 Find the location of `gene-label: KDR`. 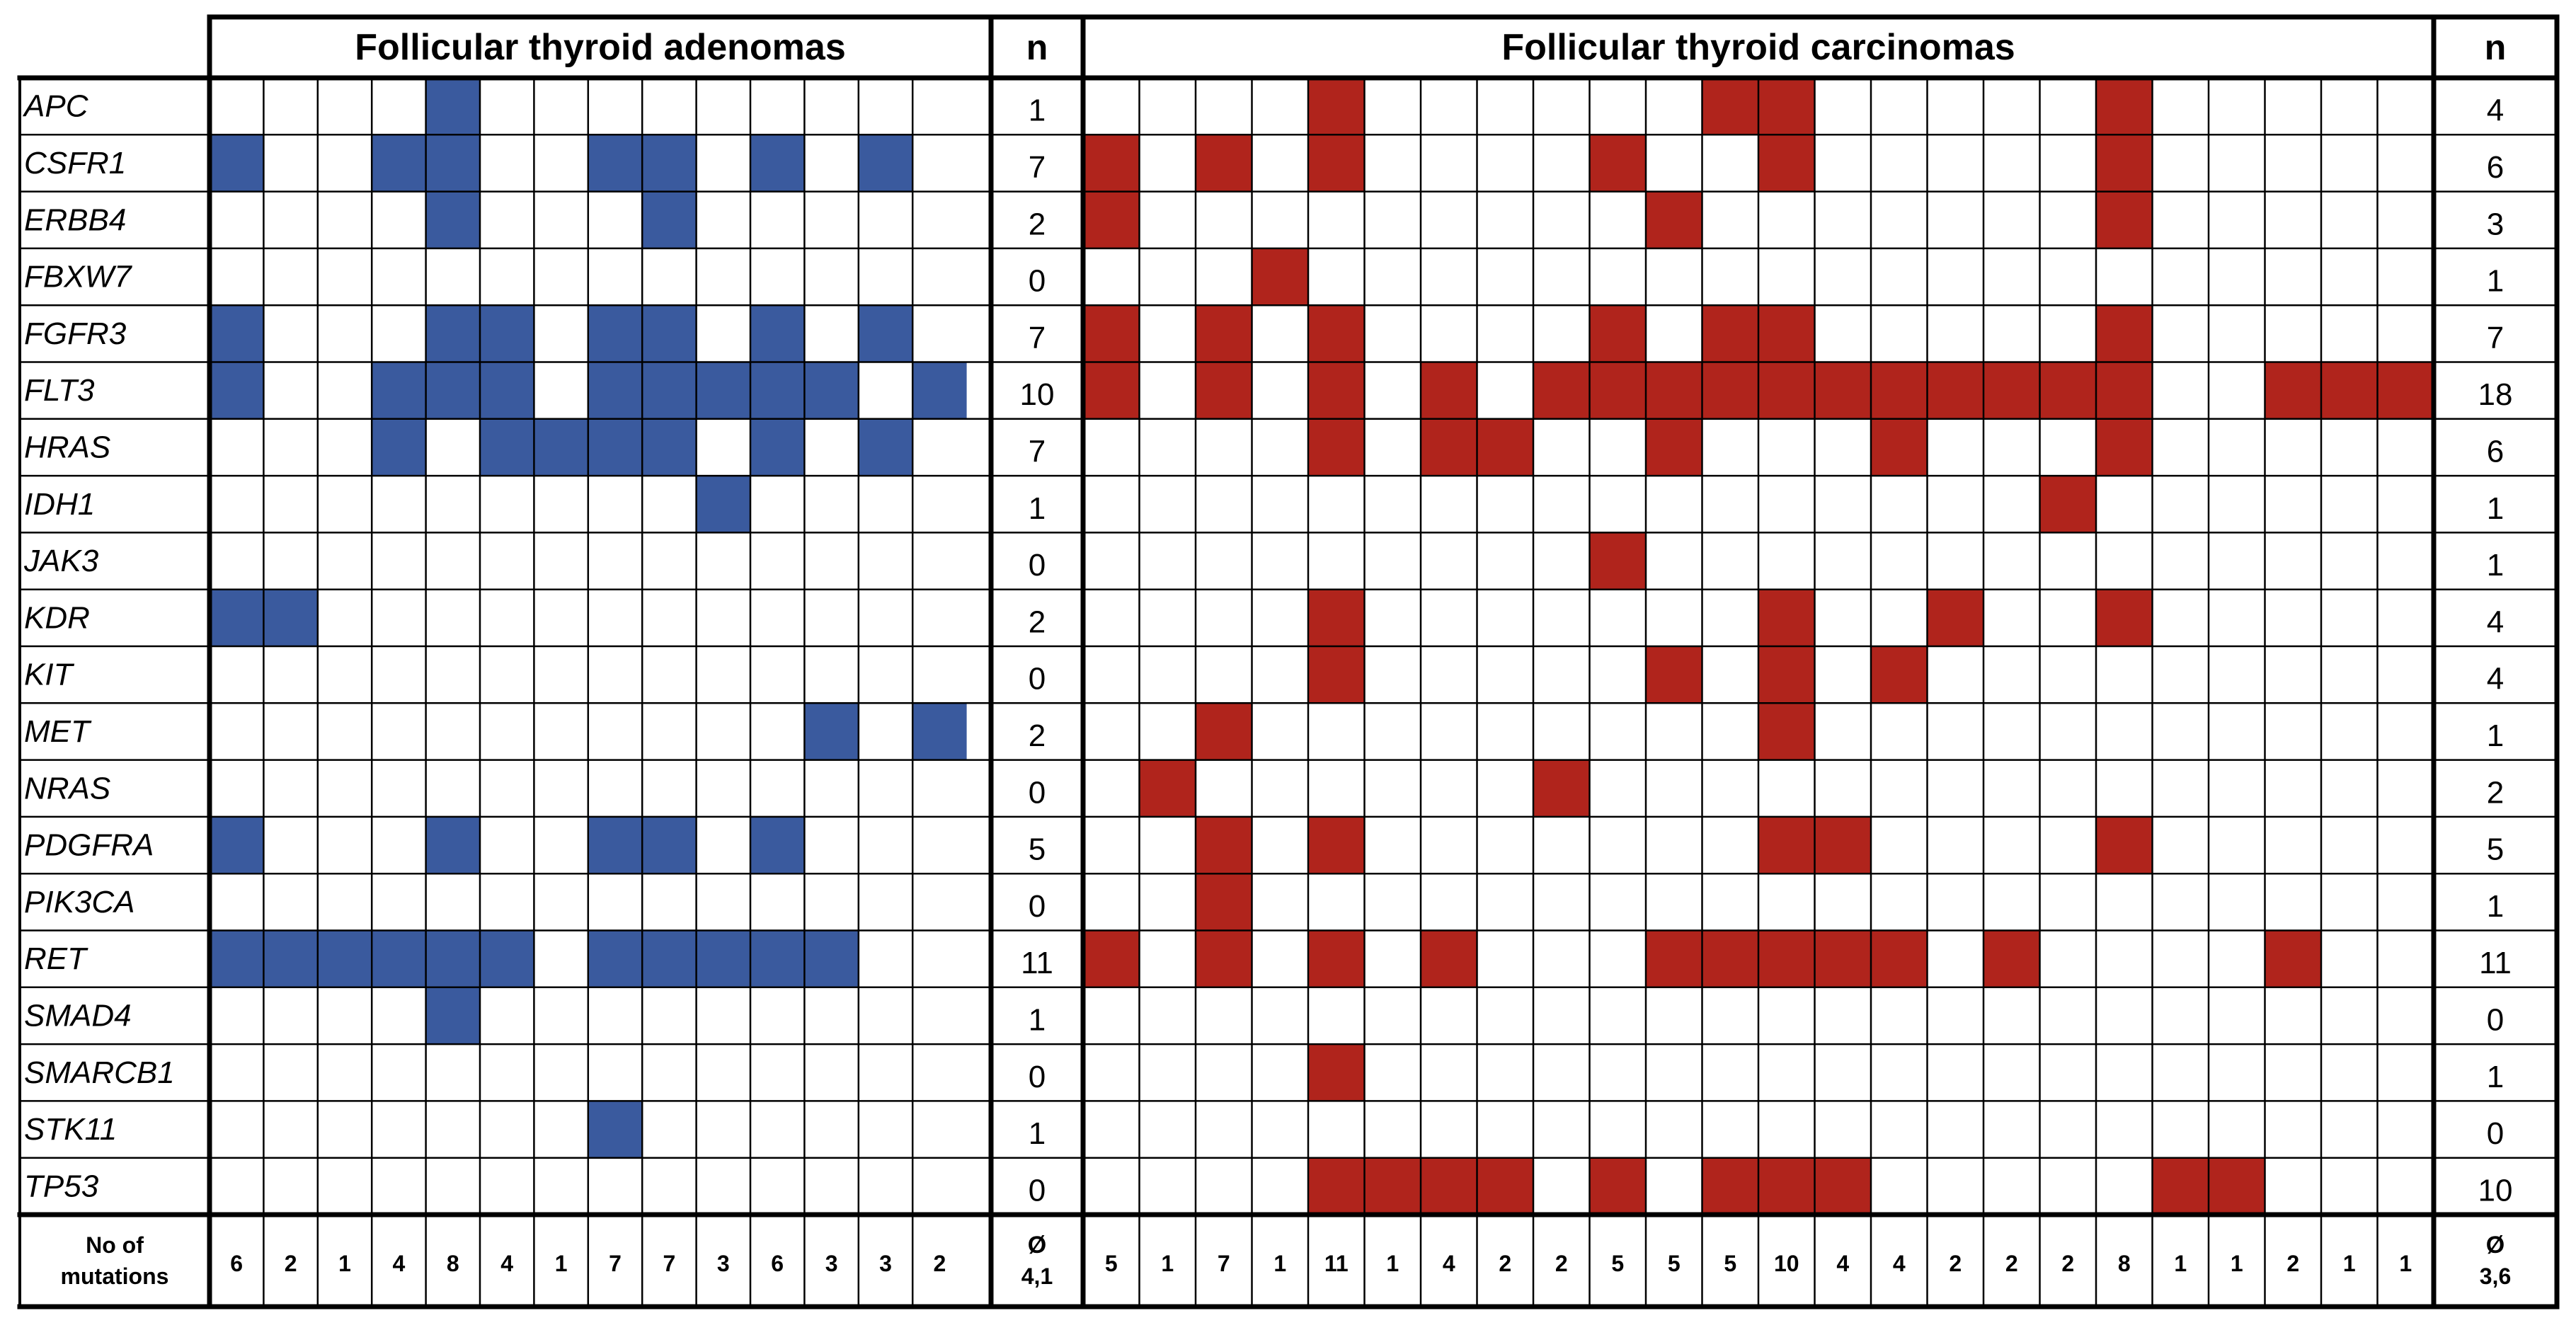

gene-label: KDR is located at coordinates (57, 617).